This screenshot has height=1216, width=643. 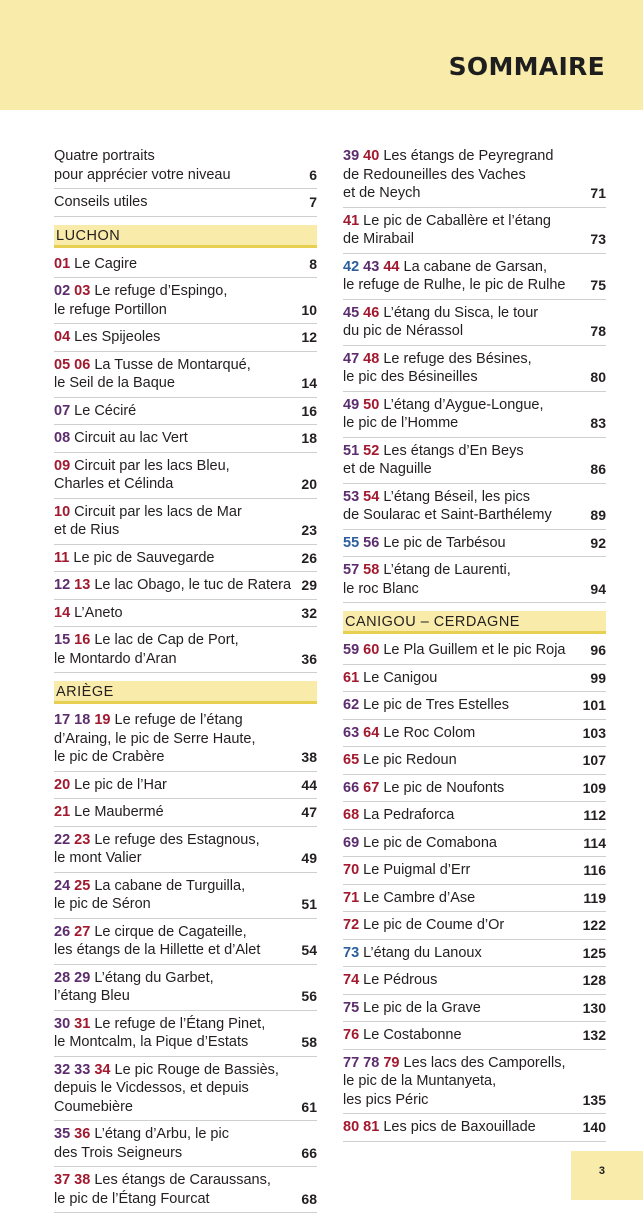 What do you see at coordinates (351, 312) in the screenshot?
I see `route-number: 45` at bounding box center [351, 312].